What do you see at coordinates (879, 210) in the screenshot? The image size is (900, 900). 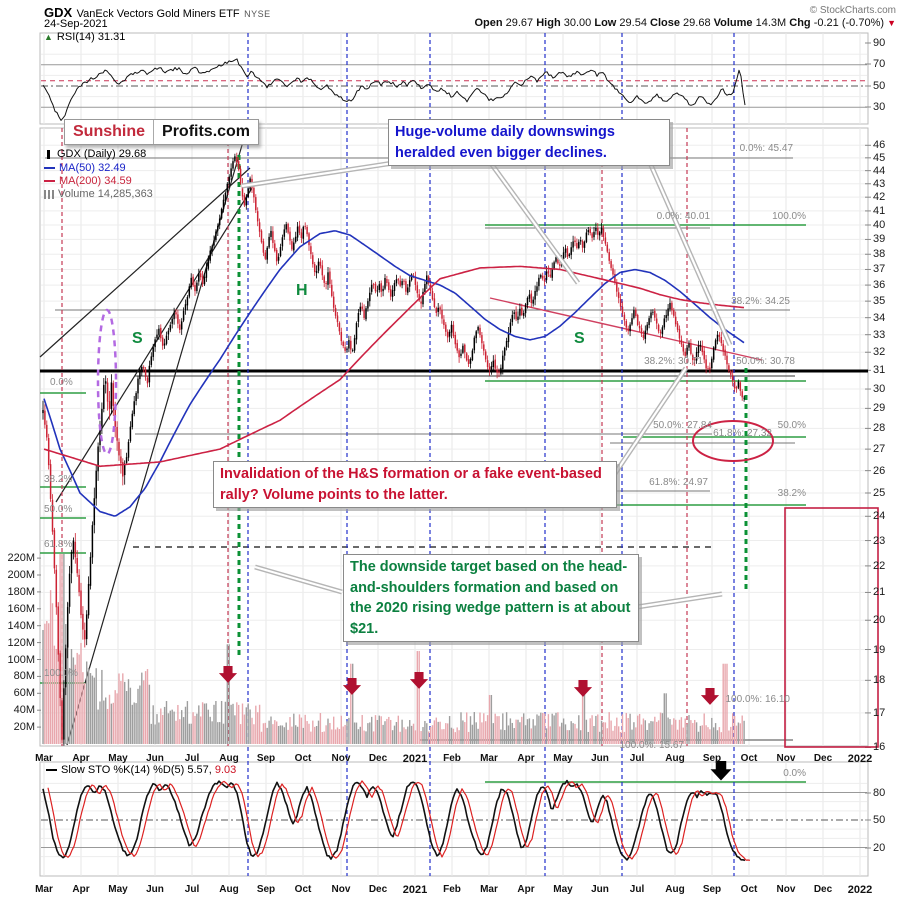 I see `price-axis-label: 41` at bounding box center [879, 210].